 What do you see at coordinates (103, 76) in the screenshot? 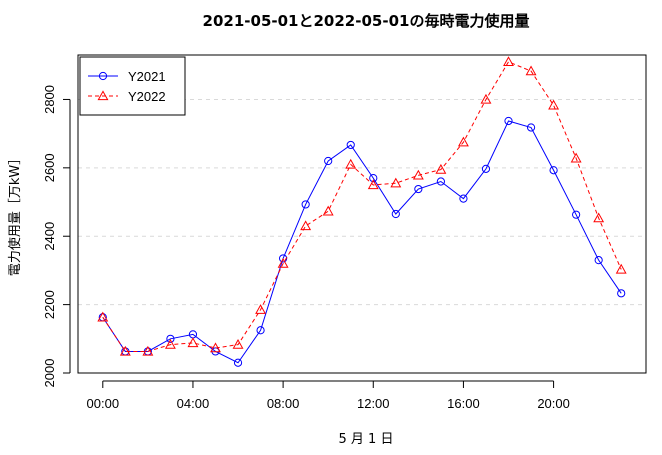
I see `legend-marker-y2021` at bounding box center [103, 76].